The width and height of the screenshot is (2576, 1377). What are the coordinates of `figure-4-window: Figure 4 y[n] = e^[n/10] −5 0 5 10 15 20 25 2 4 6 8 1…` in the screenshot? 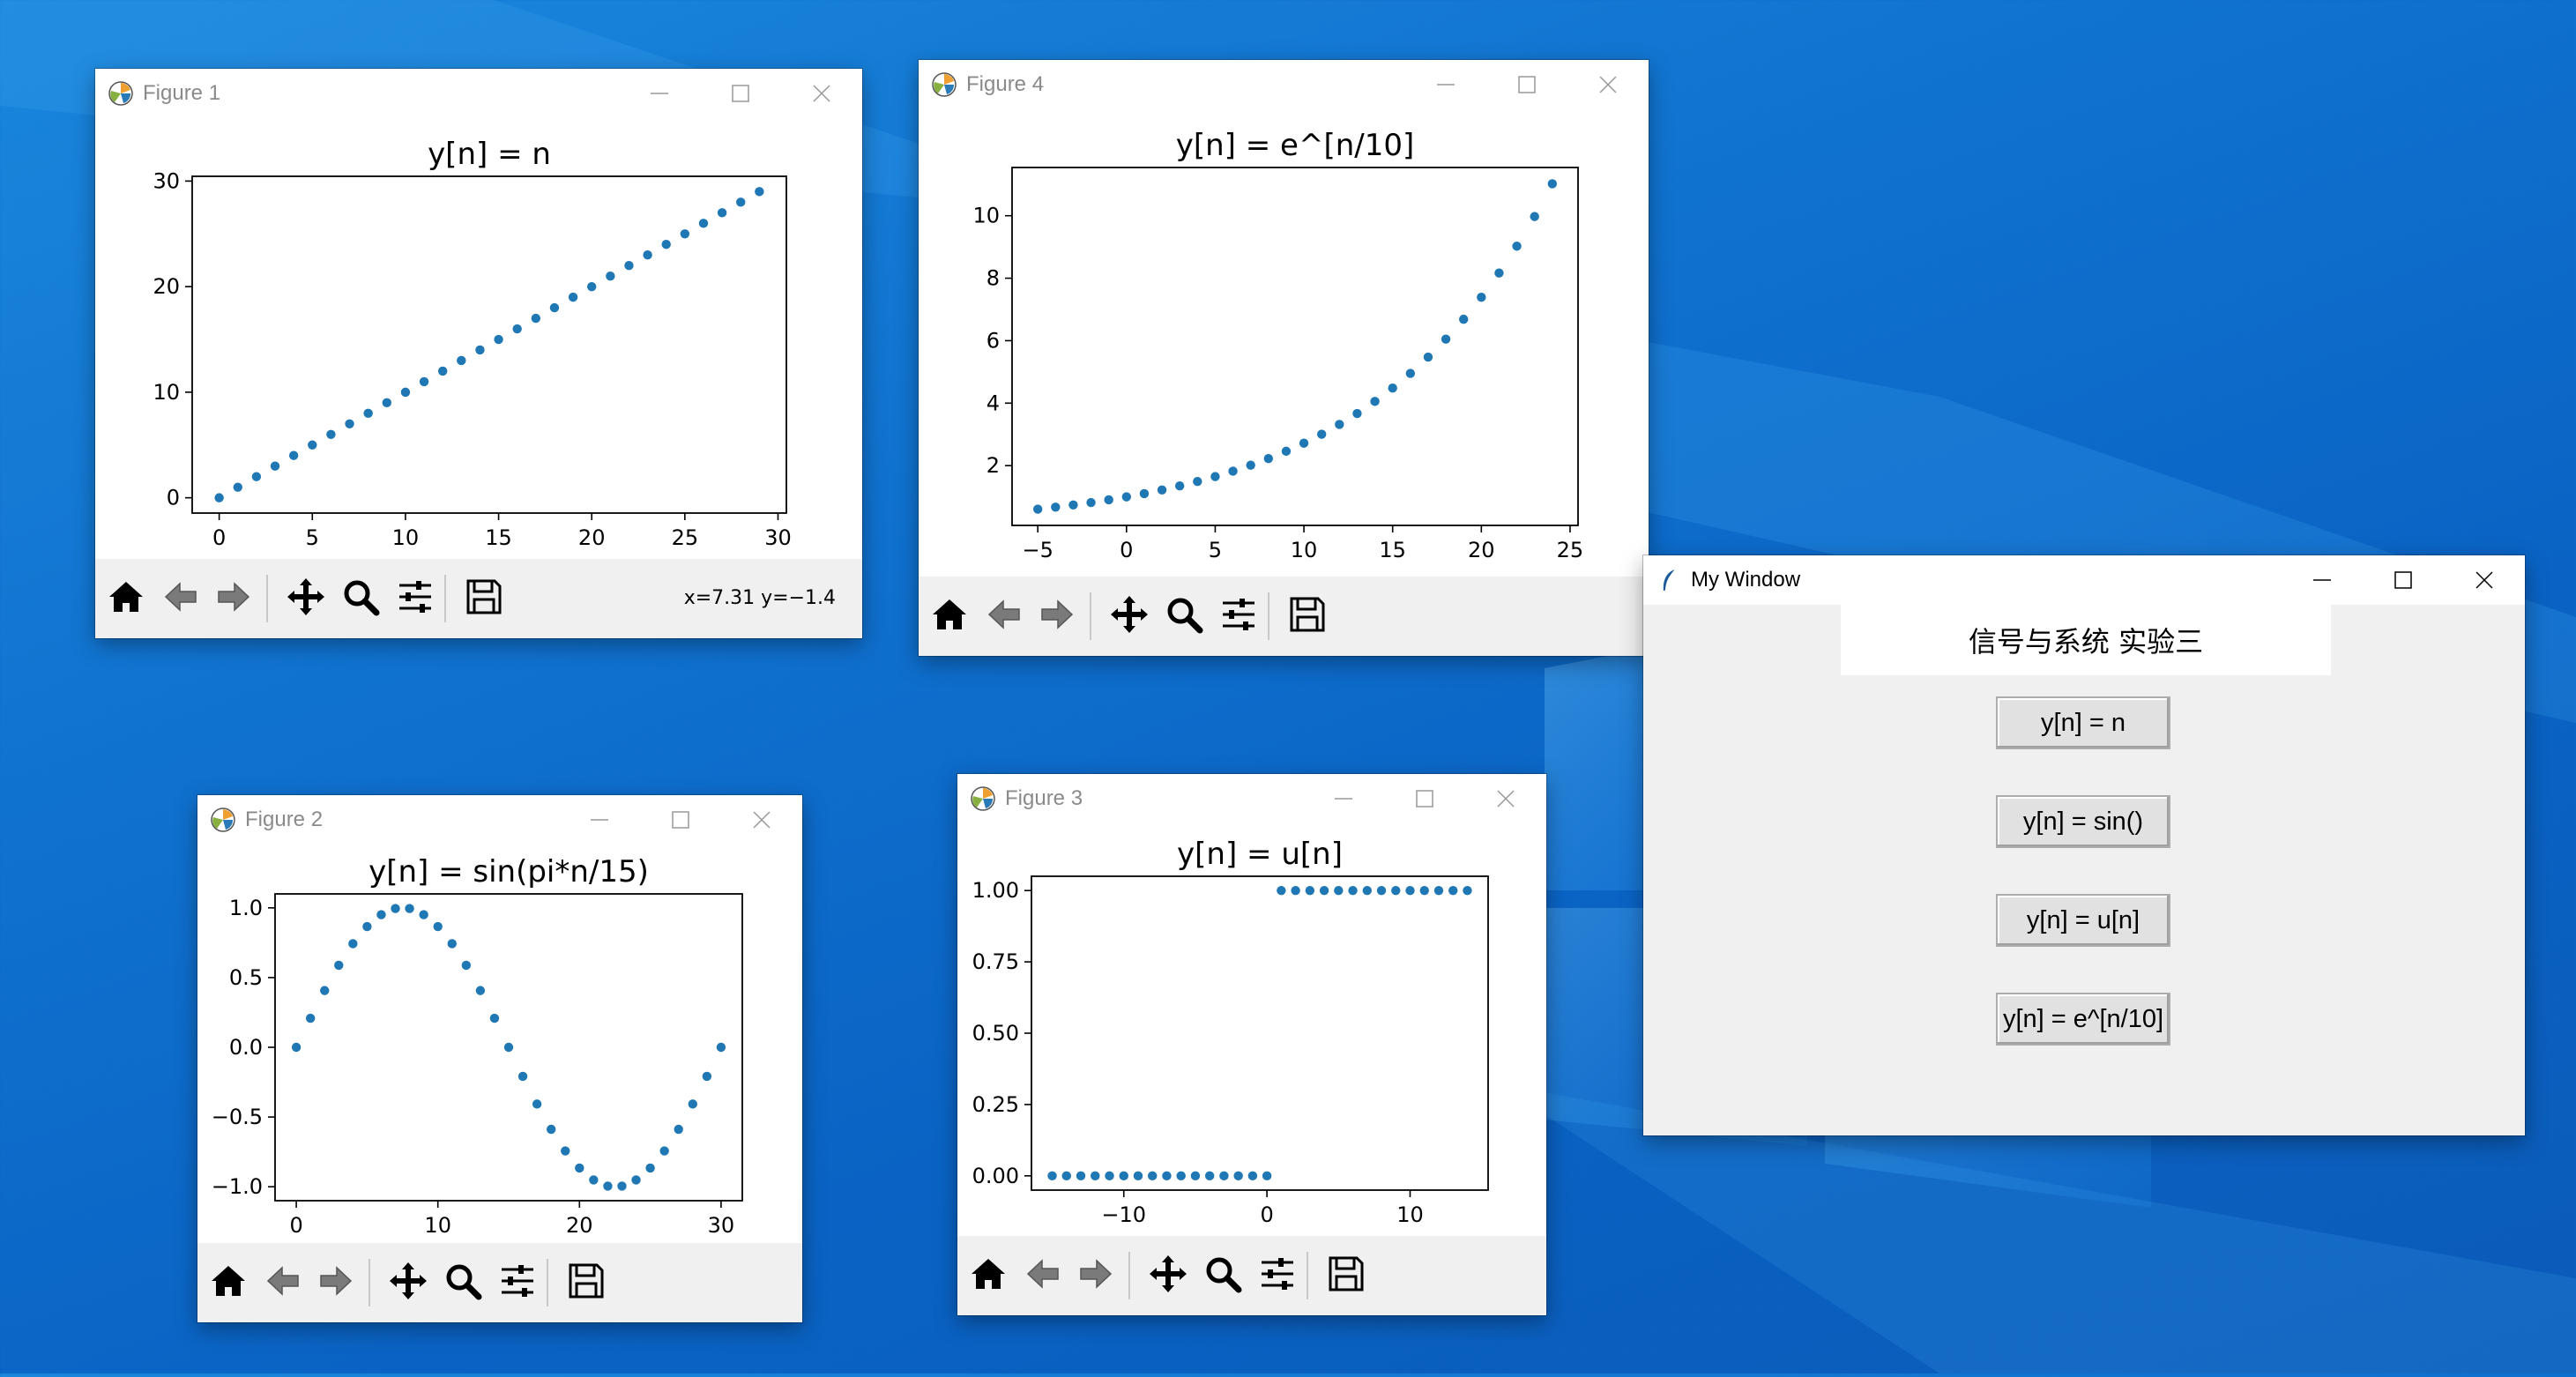 It's located at (1284, 358).